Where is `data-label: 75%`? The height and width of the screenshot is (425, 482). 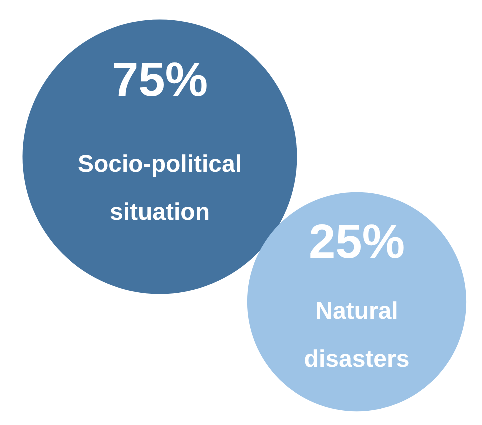 data-label: 75% is located at coordinates (160, 80).